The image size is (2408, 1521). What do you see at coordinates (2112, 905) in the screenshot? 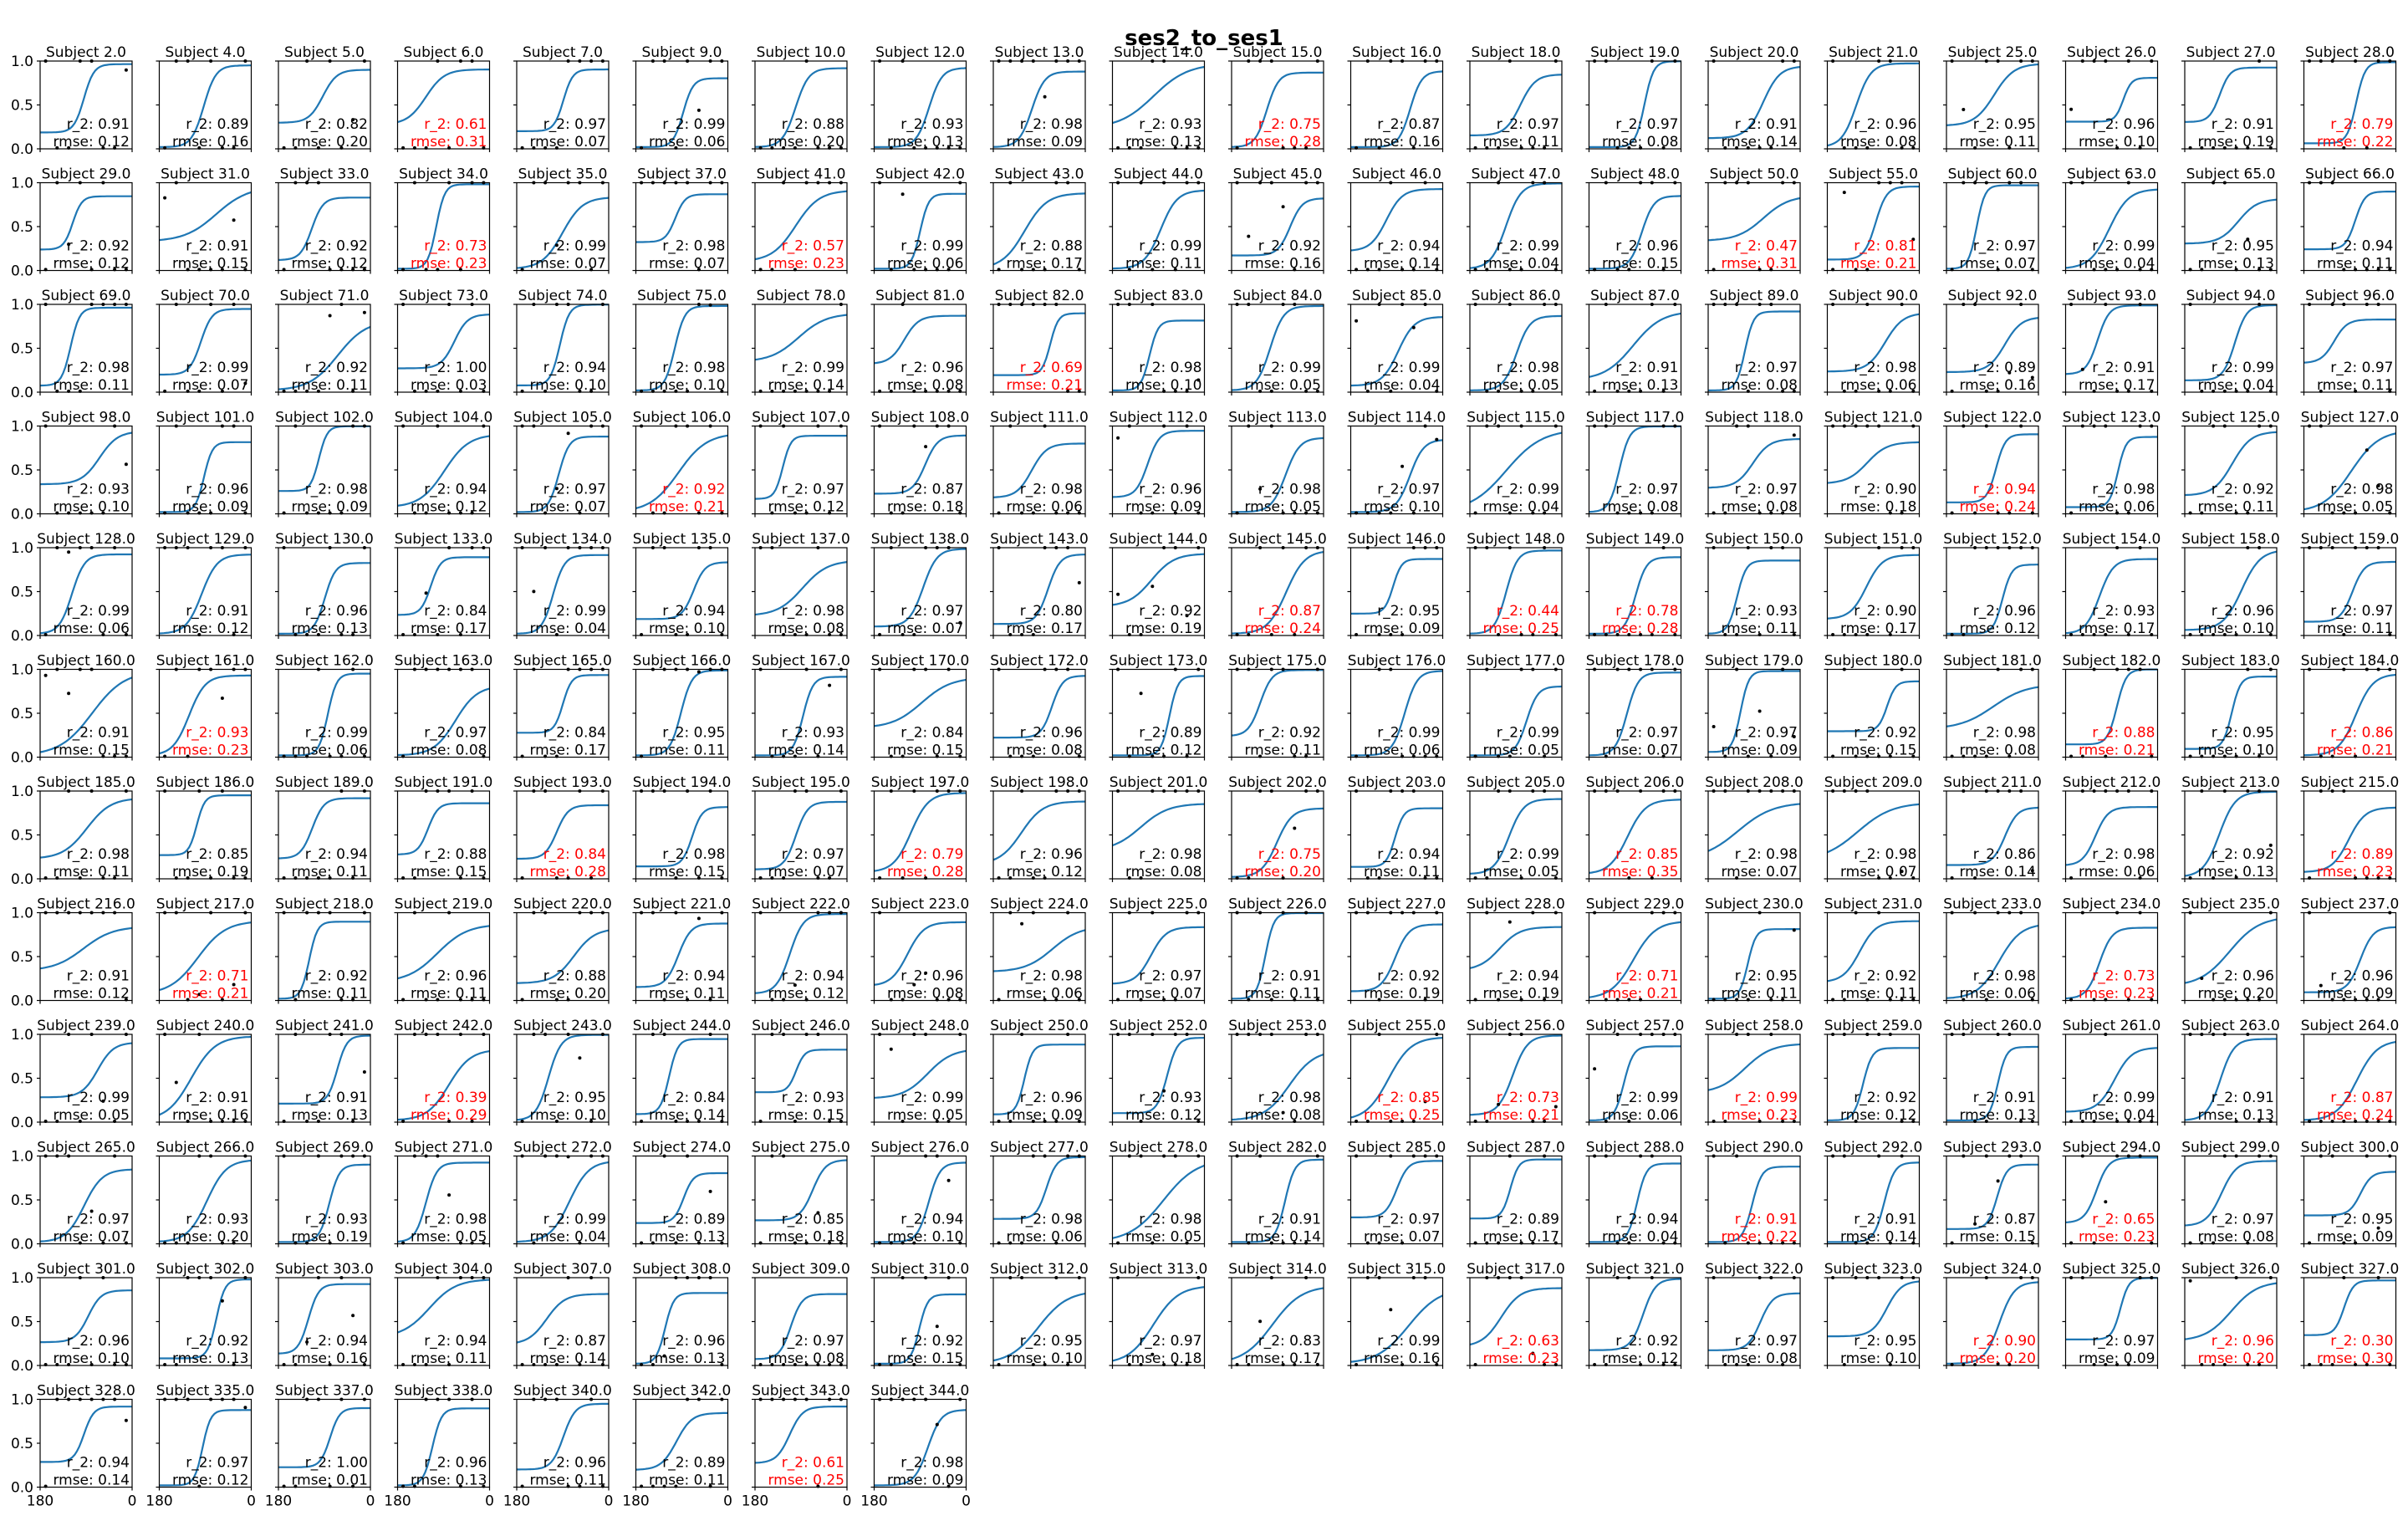
I see `subplot-title: Subject 234.0` at bounding box center [2112, 905].